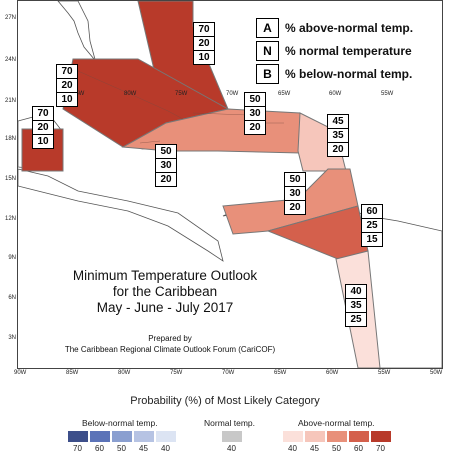 The image size is (450, 453). I want to click on colorbar-above-label: Above-normal temp., so click(336, 423).